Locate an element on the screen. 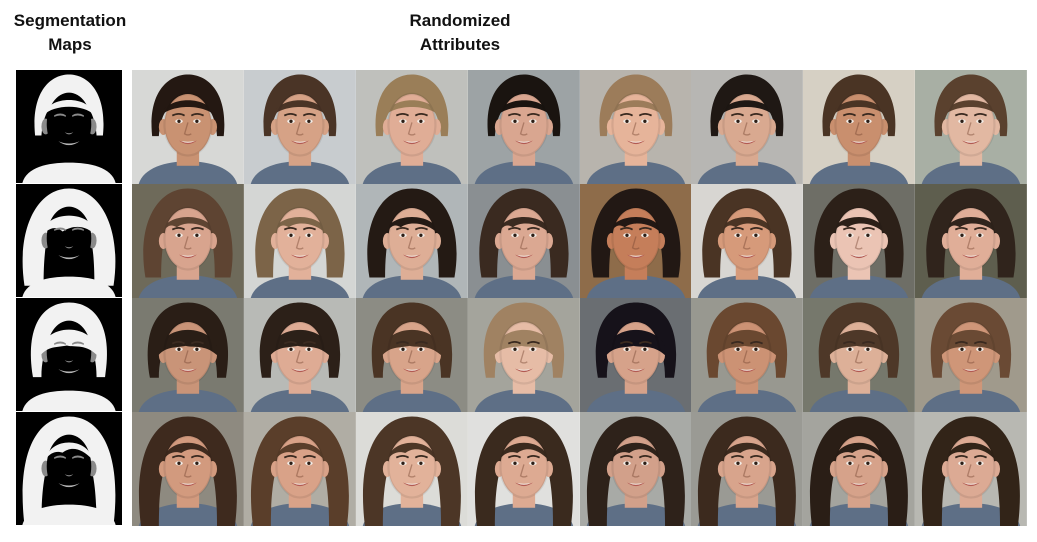 The image size is (1037, 542). randomized-attributes-heading: Randomized Attributes is located at coordinates (460, 32).